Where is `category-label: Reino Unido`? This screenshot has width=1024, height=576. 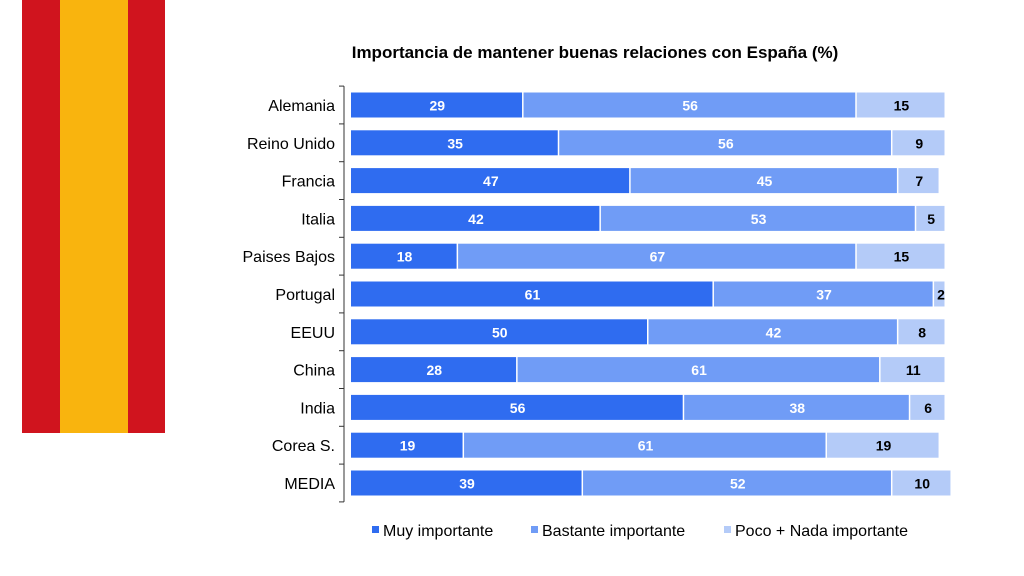 category-label: Reino Unido is located at coordinates (291, 144).